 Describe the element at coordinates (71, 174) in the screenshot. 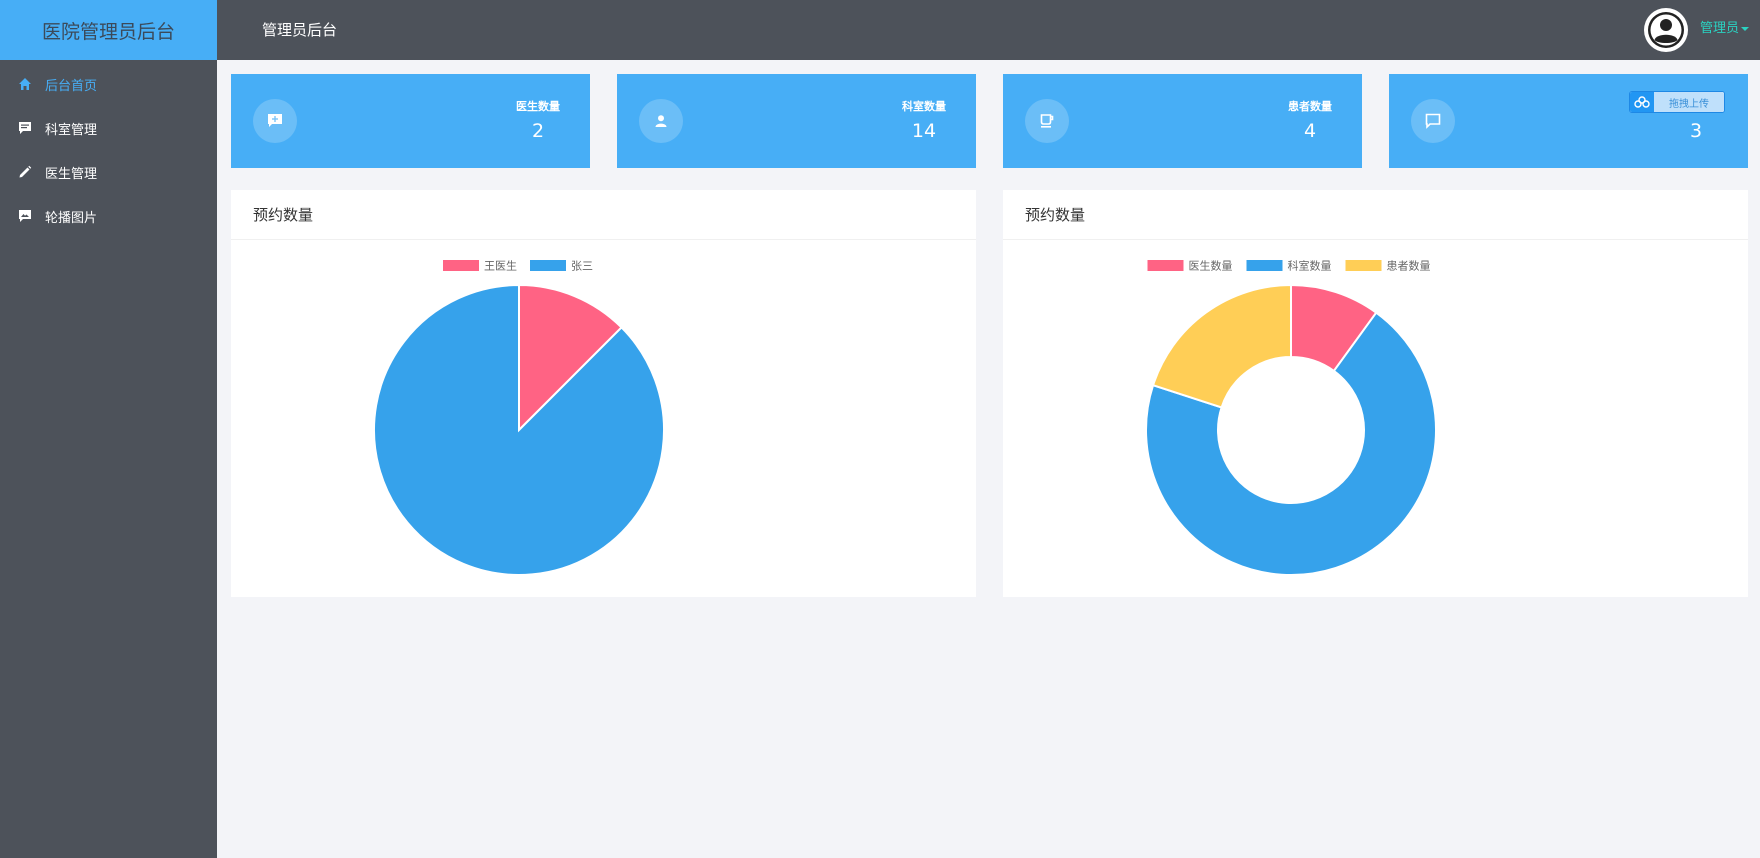

I see `sidebar-item-label: 医生管理` at that location.